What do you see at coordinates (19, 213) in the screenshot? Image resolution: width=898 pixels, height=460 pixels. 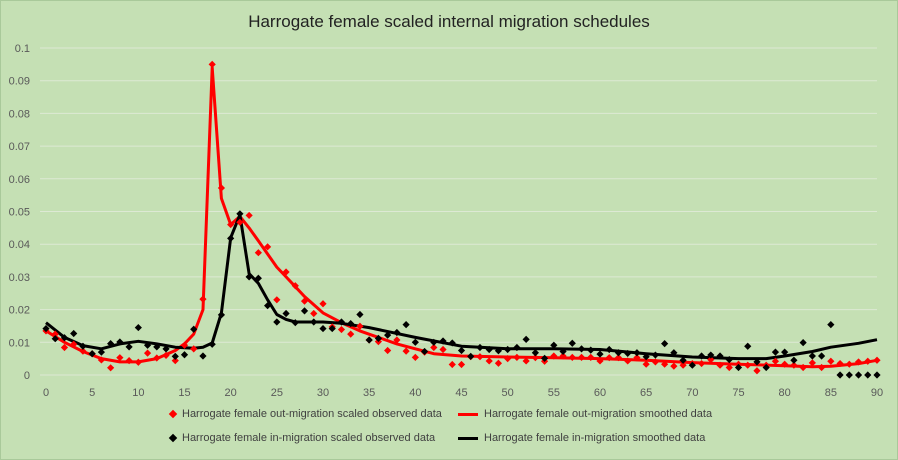 I see `y-tick-label: 0.05` at bounding box center [19, 213].